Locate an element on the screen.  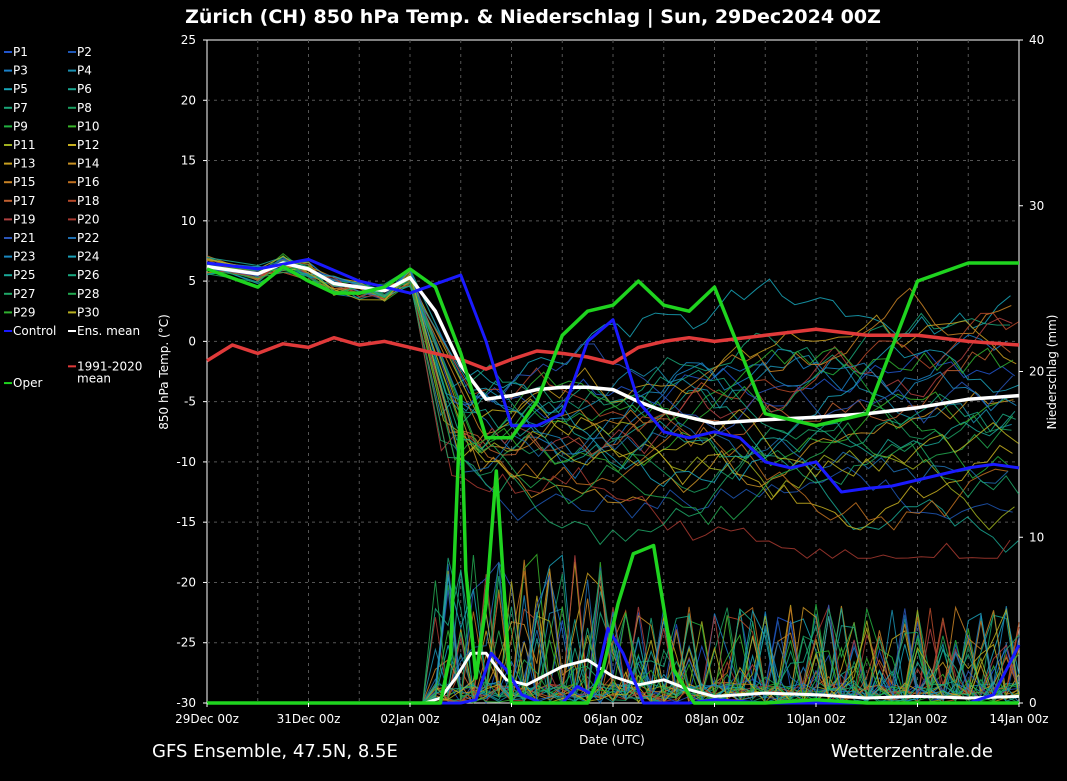
legend-label: Control is located at coordinates (34, 331).